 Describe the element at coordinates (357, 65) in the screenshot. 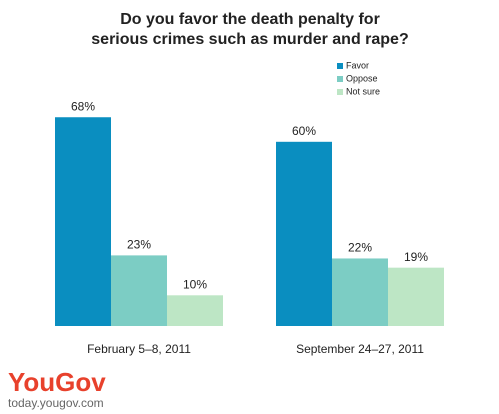

I see `legend-label: Favor` at that location.